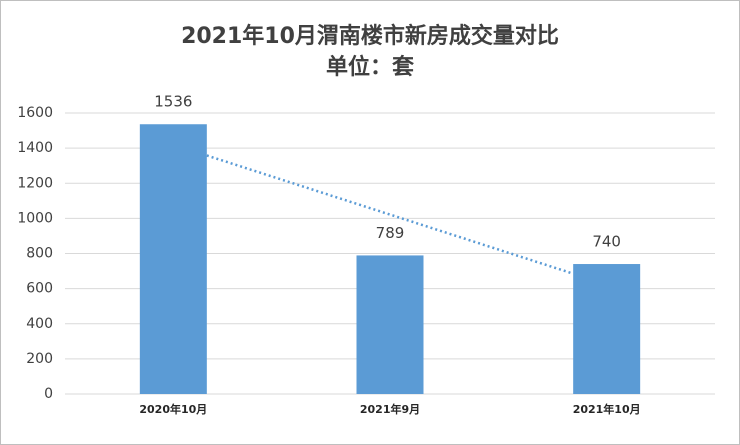  What do you see at coordinates (607, 409) in the screenshot?
I see `x-tick-label: 2021年10月` at bounding box center [607, 409].